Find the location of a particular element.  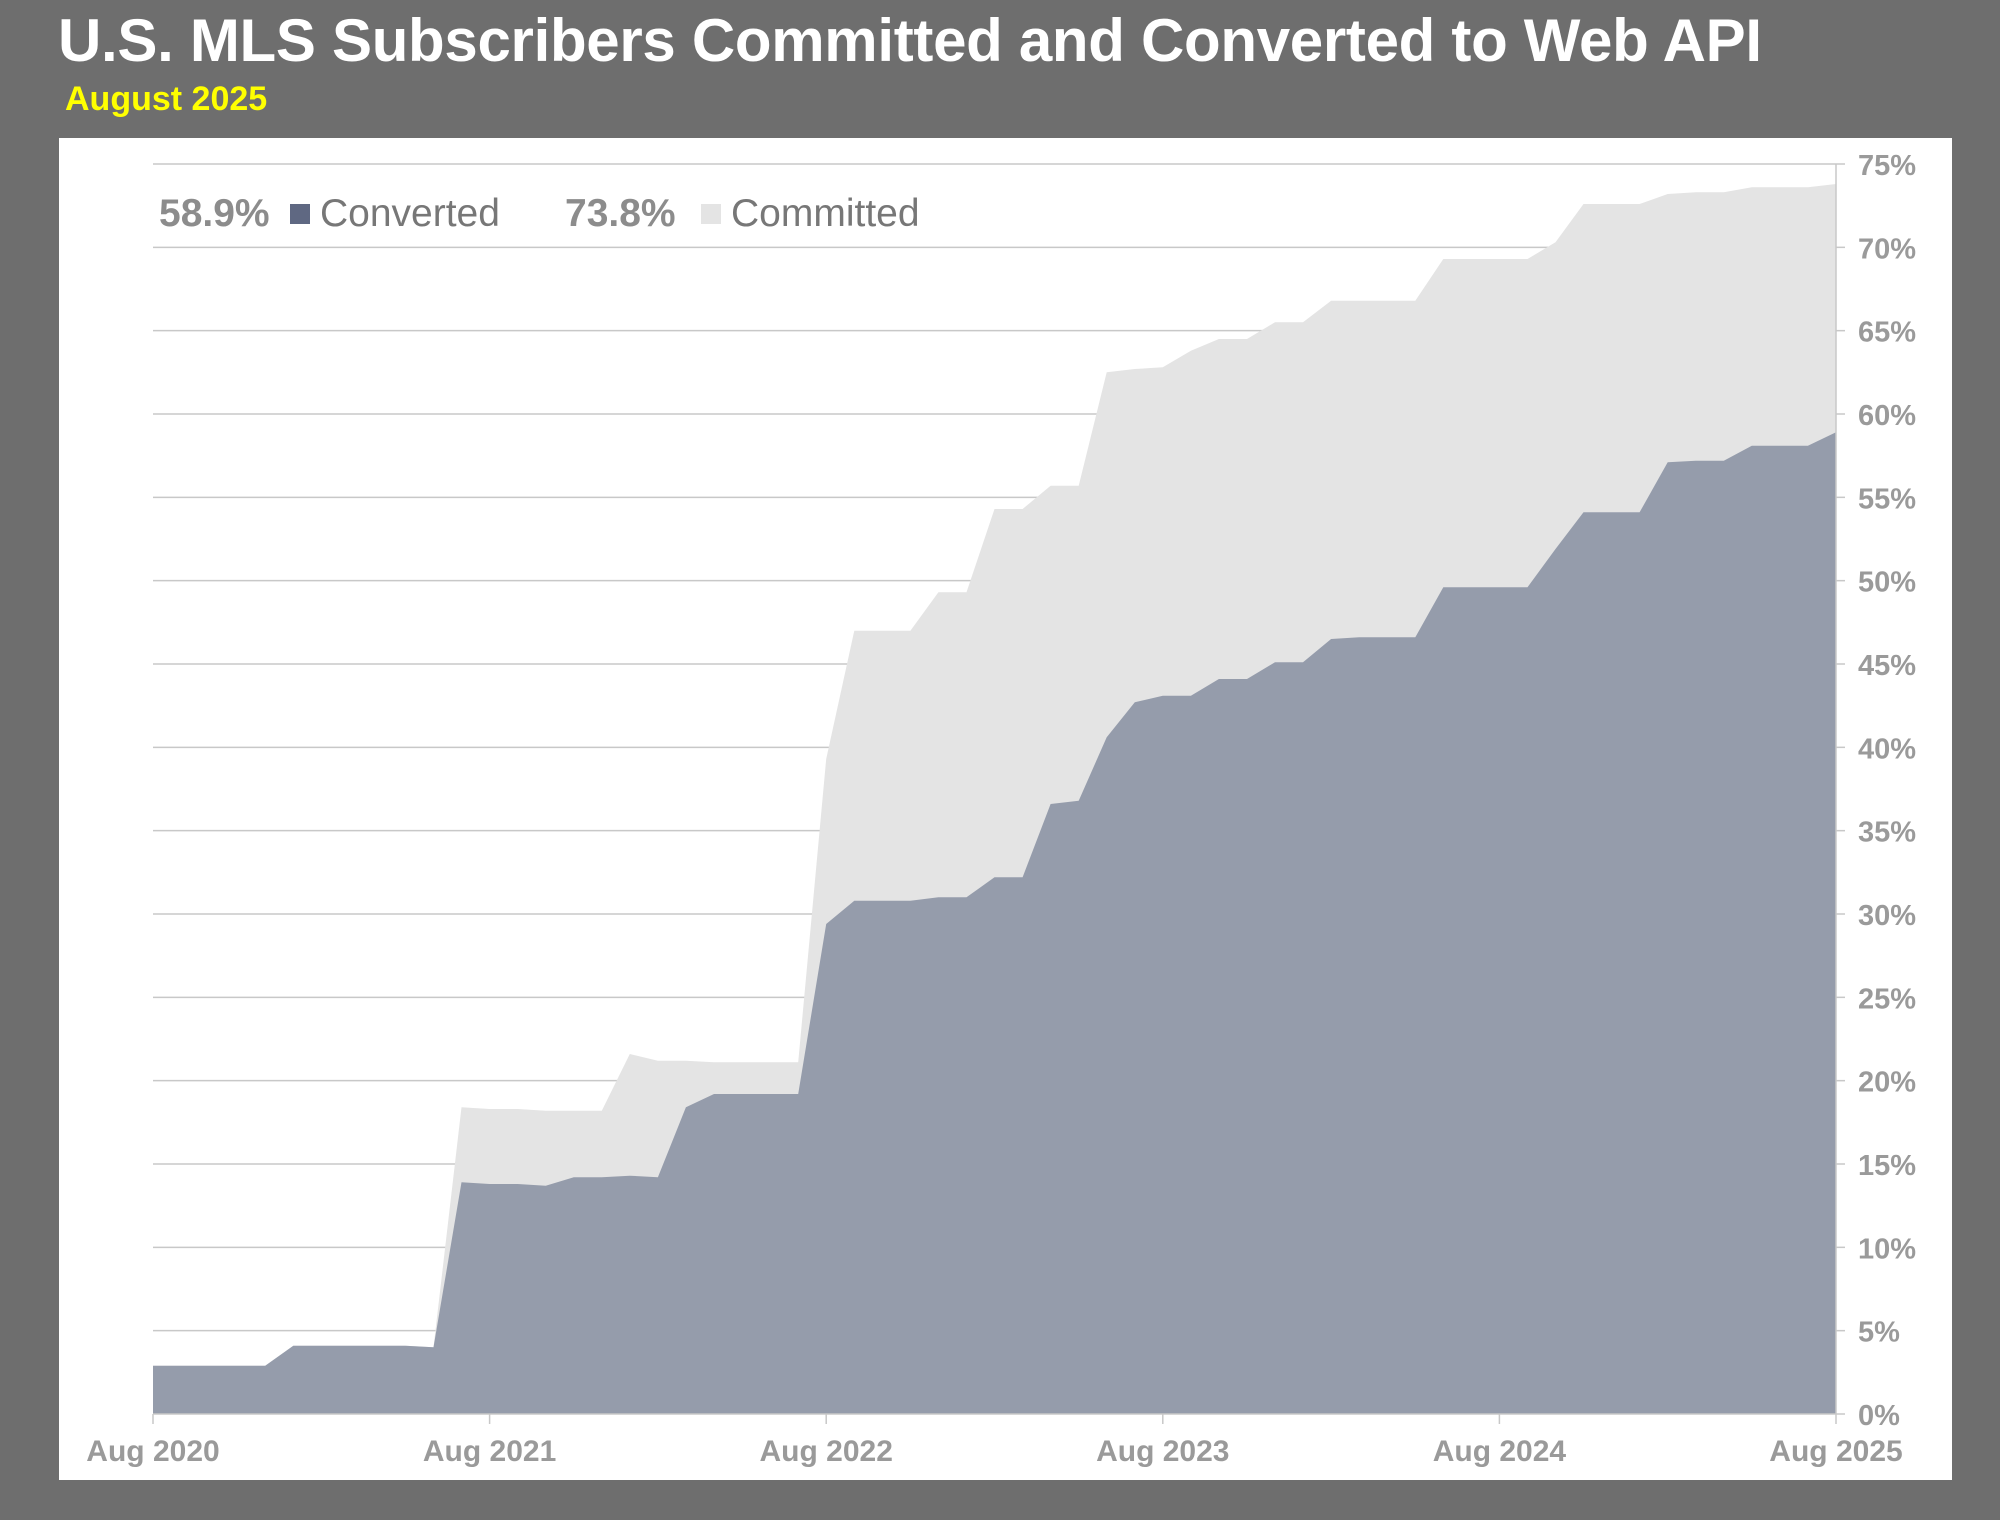

y-tick-label: 45% is located at coordinates (1887, 666).